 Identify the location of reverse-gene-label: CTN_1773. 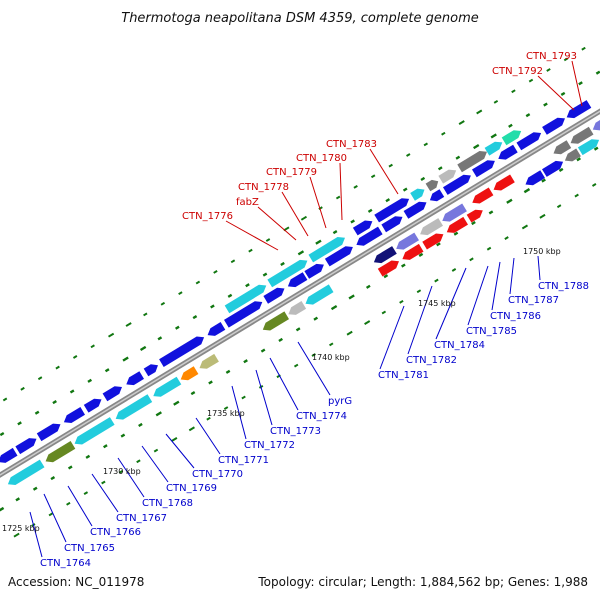
(295, 431).